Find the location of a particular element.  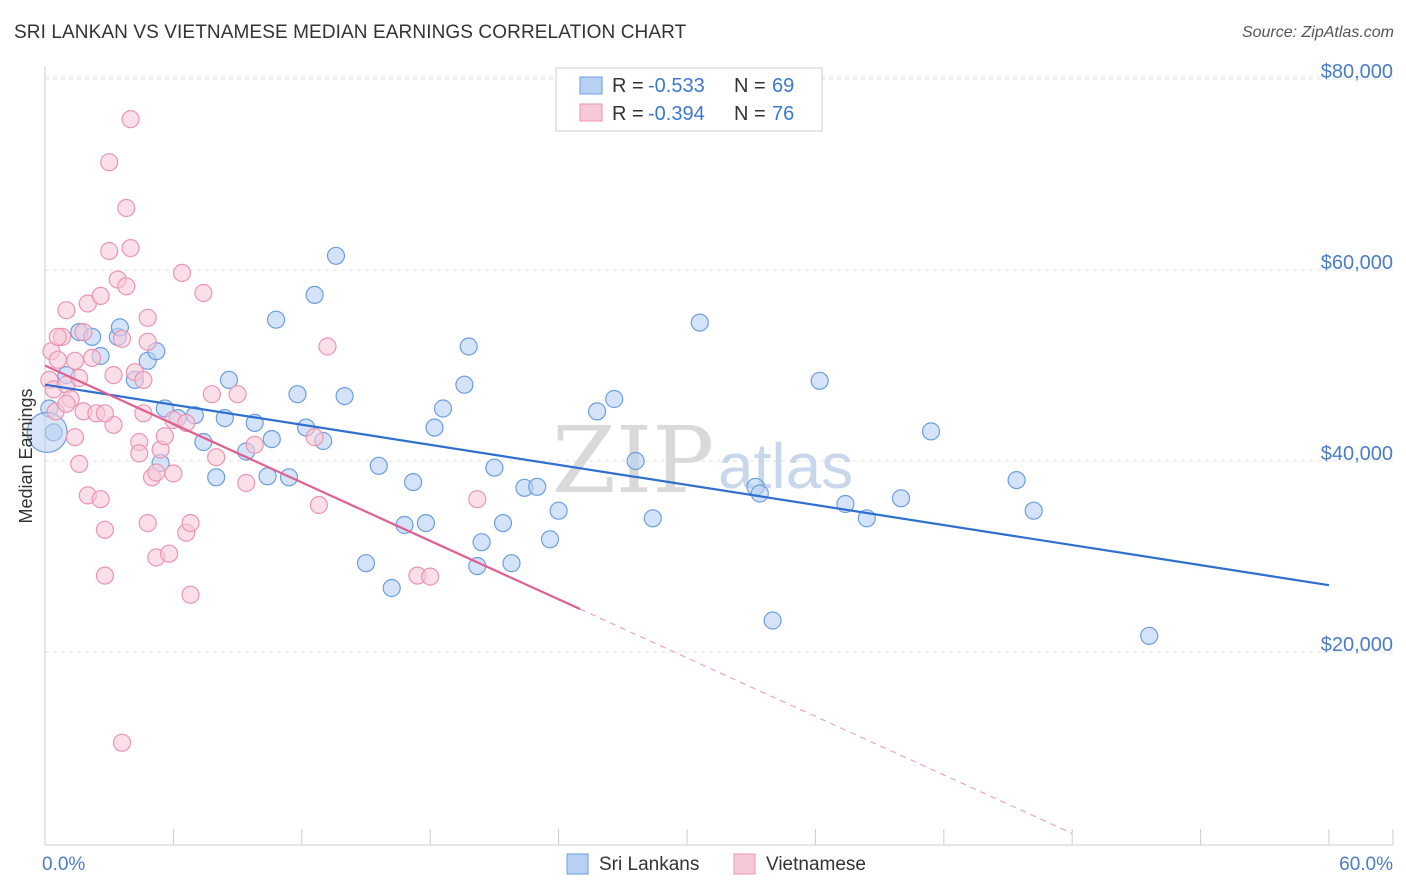

trend-line-vietnamese is located at coordinates (312, 487).